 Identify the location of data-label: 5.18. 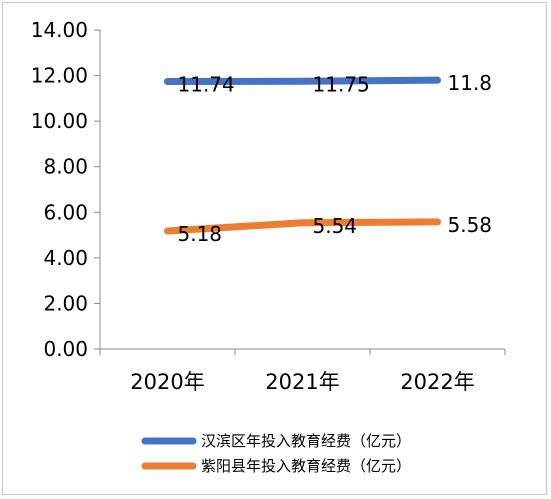
(200, 234).